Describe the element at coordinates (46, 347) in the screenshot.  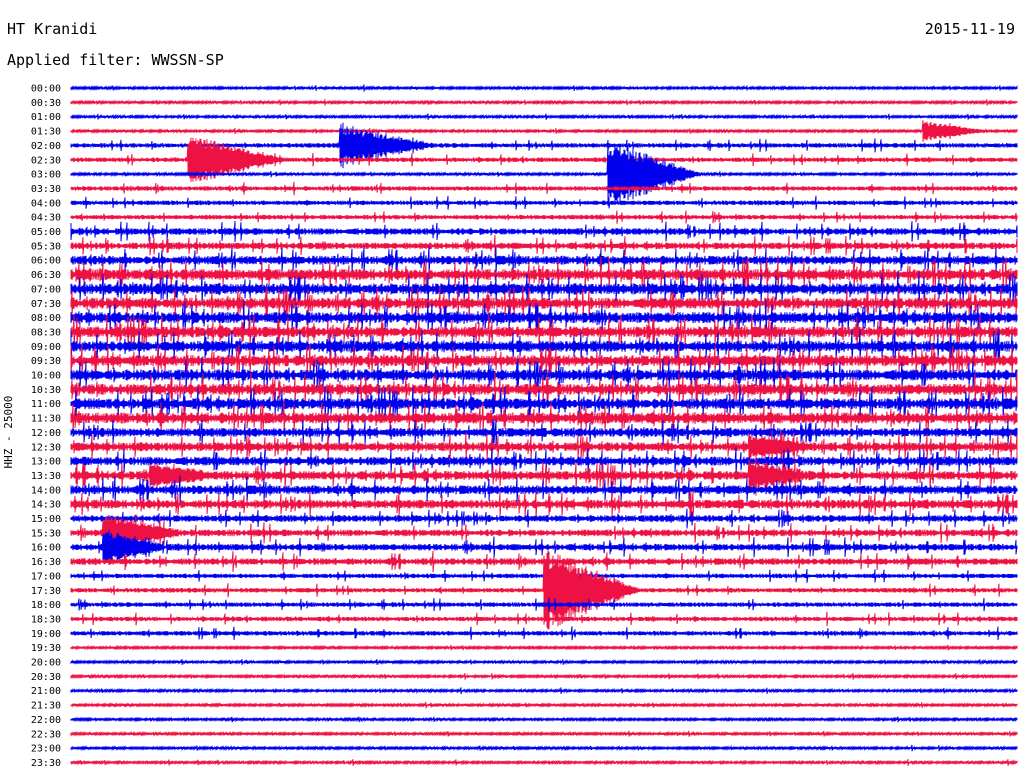
I see `row-label: 09:00` at that location.